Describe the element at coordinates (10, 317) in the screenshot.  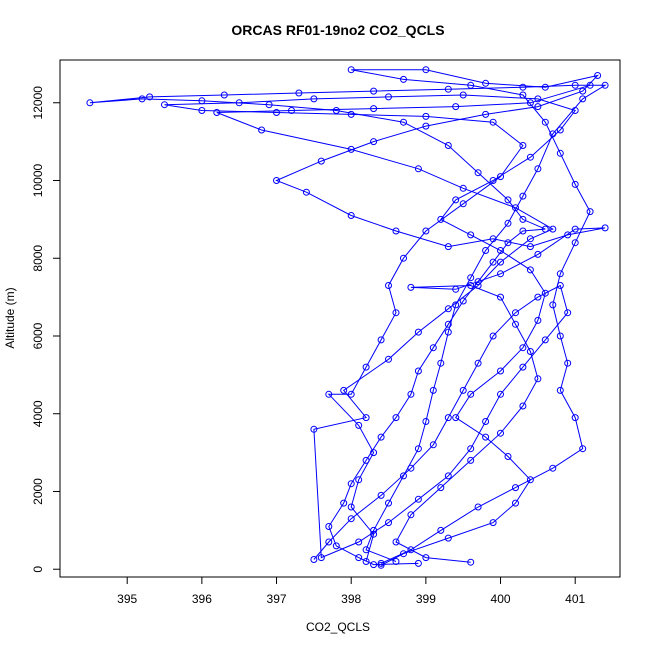
I see `y-axis-label: Altitude (m)` at that location.